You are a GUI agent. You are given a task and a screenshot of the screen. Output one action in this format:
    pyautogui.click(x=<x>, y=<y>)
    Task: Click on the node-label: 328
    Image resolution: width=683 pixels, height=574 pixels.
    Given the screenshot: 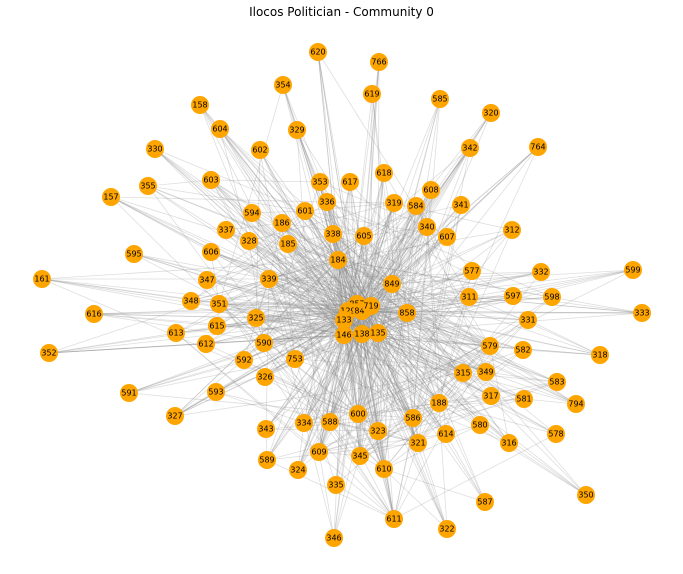 What is the action you would take?
    pyautogui.click(x=248, y=241)
    